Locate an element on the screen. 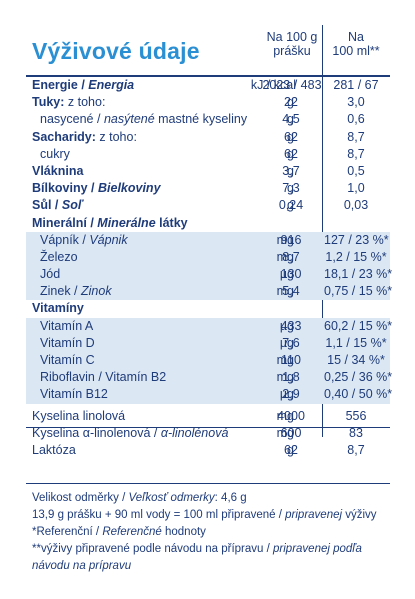 This screenshot has height=599, width=415. row-value-per-100g: 110 is located at coordinates (291, 360).